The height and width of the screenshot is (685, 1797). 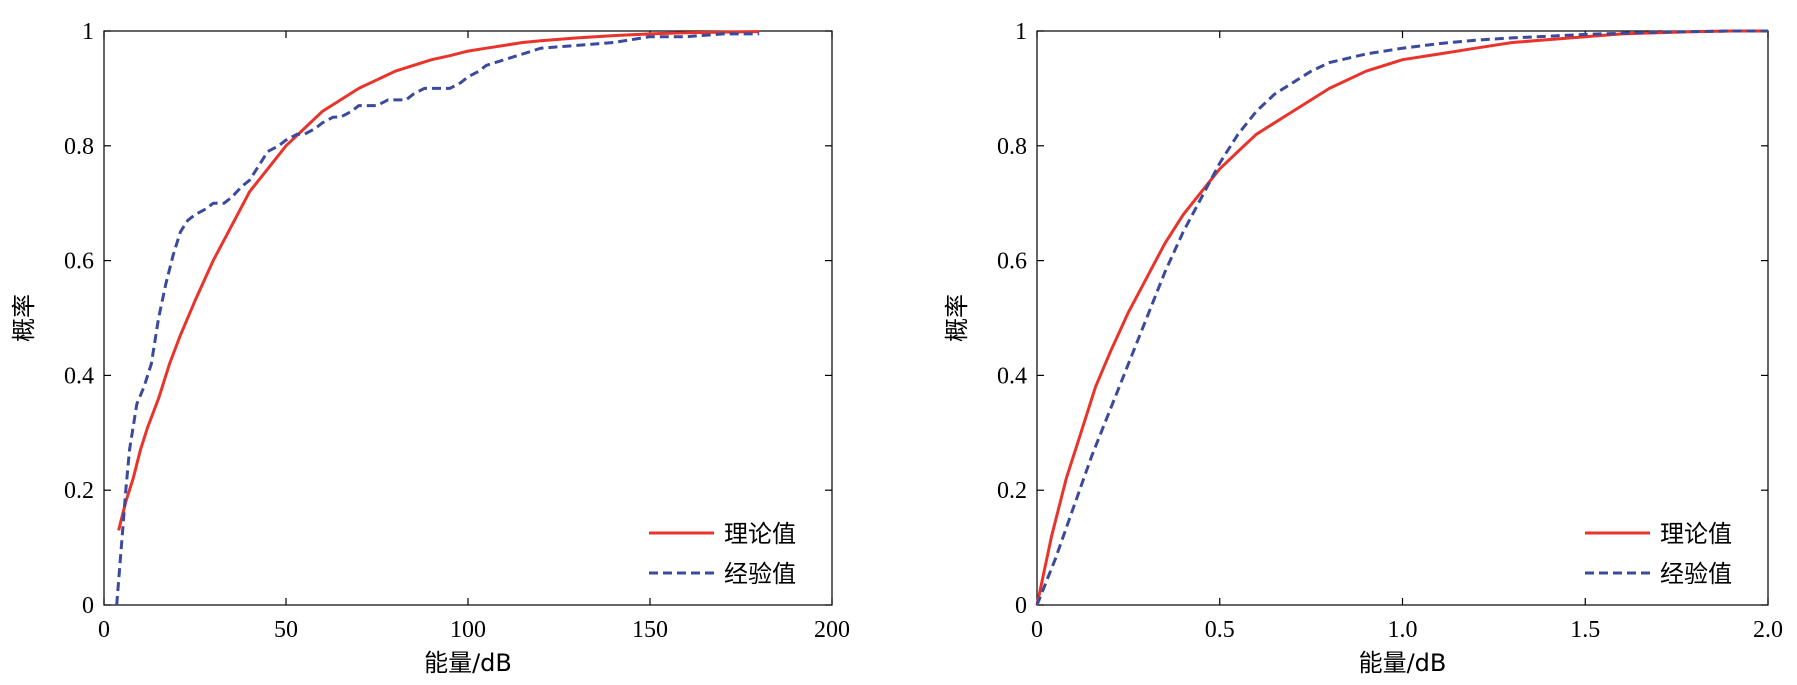 I want to click on x-tick-label: 1.0, so click(x=1403, y=630).